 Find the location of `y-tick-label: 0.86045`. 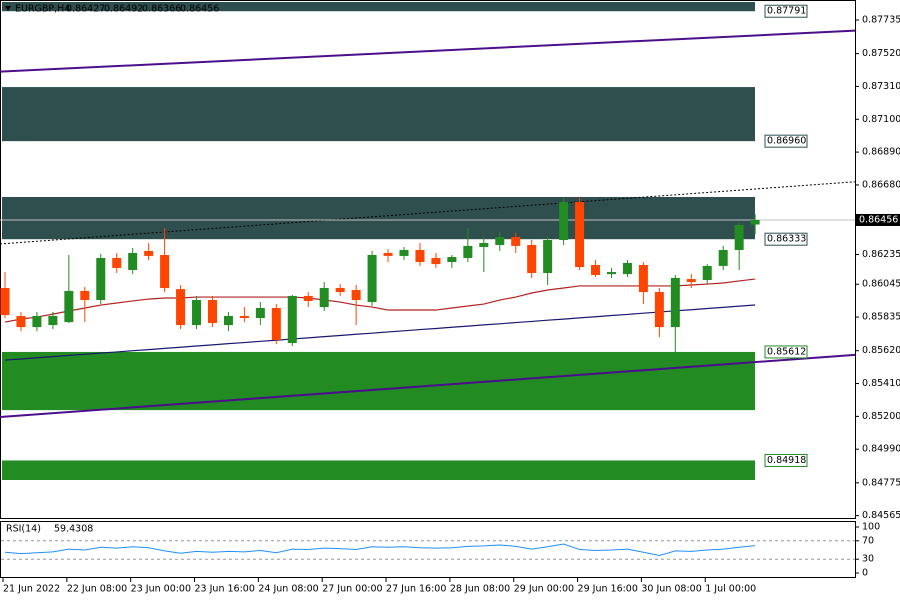

y-tick-label: 0.86045 is located at coordinates (881, 284).